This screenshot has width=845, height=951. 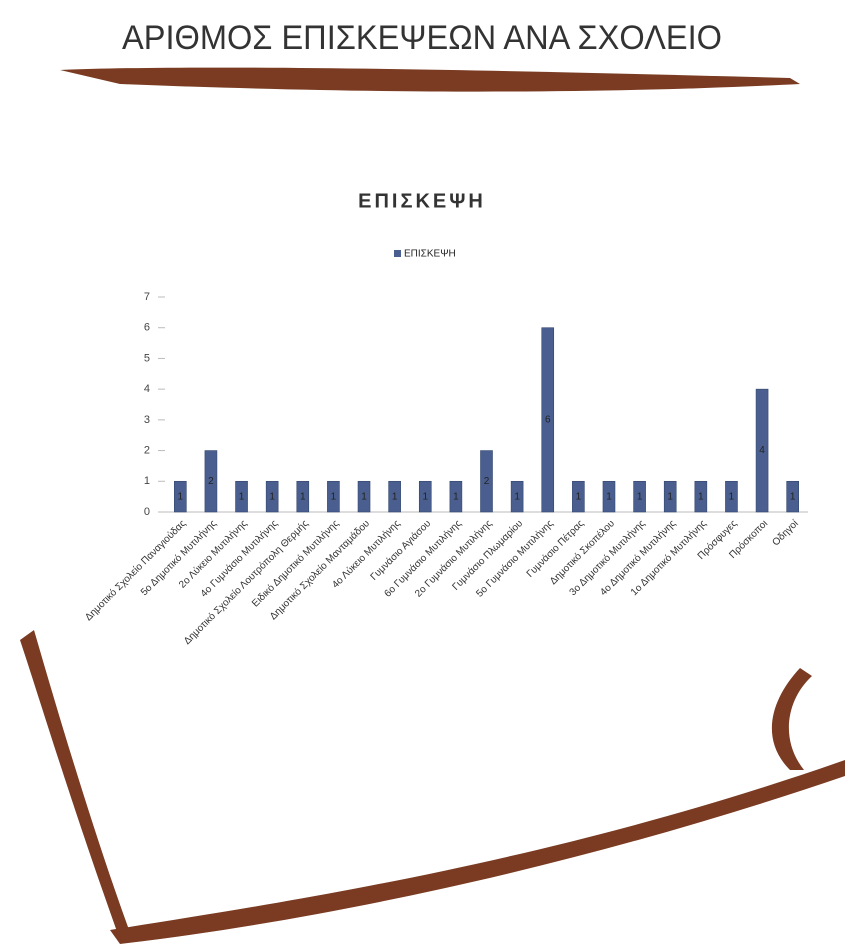 What do you see at coordinates (430, 254) in the screenshot?
I see `legend-label: ΕΠΙΣΚΕΨΗ` at bounding box center [430, 254].